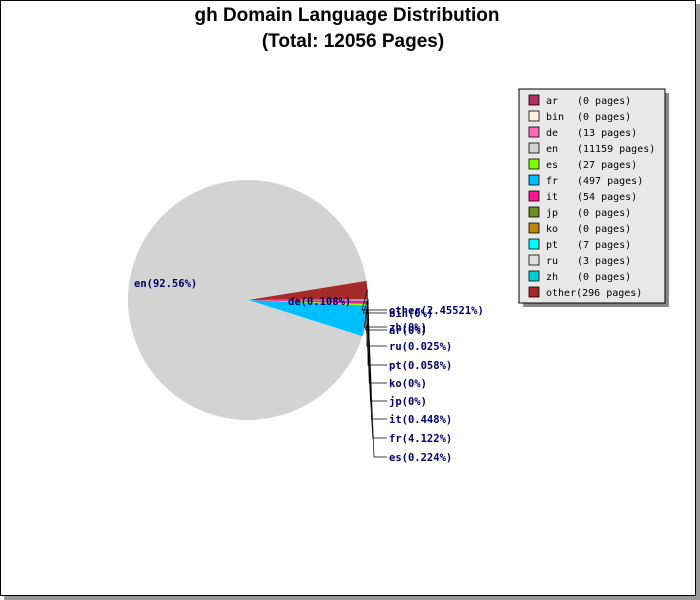 The image size is (700, 600). I want to click on slice-label-zh: zh(0%), so click(408, 328).